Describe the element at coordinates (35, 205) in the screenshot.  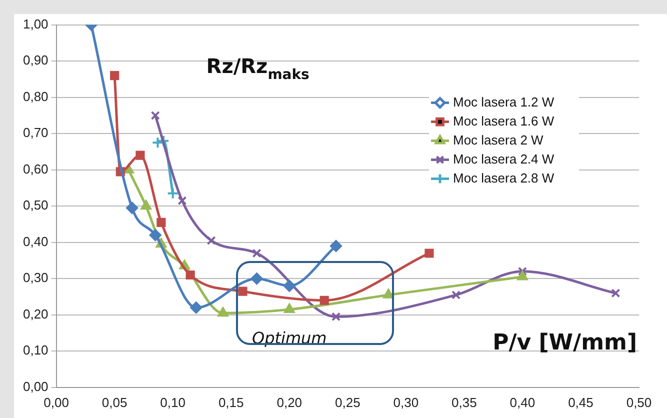
I see `y-tick-label: 0,50` at that location.